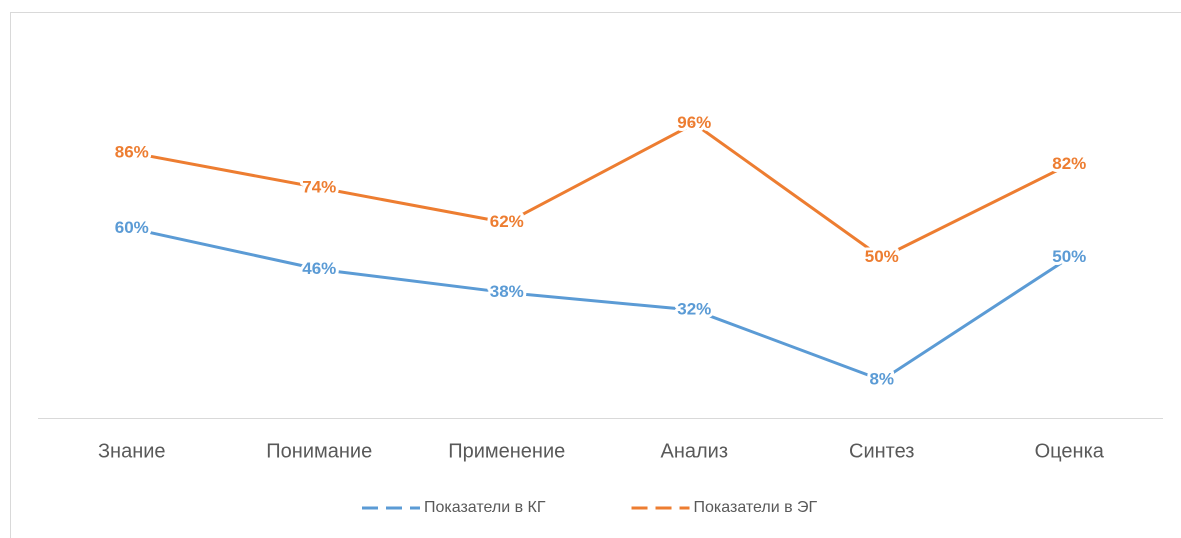 This screenshot has height=538, width=1181. What do you see at coordinates (506, 451) in the screenshot?
I see `x-tick-label: Применение` at bounding box center [506, 451].